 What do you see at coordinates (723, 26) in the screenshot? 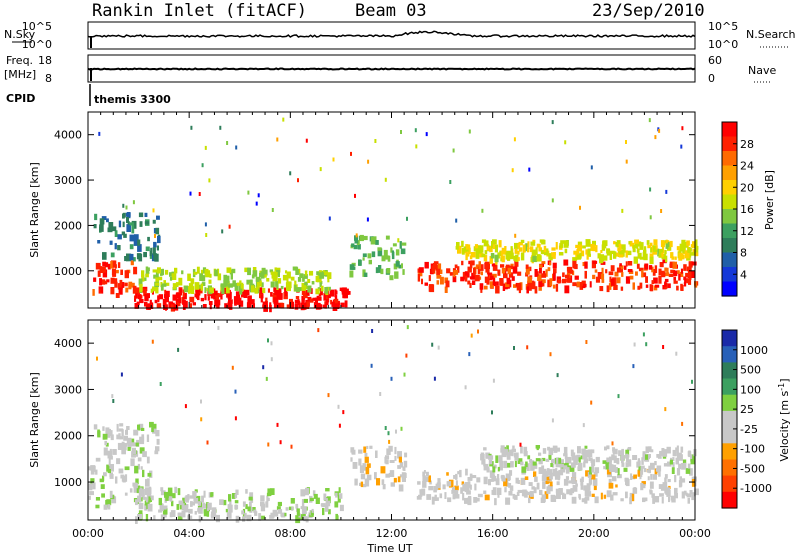
I see `nsky-right-tick-top: 10^5` at bounding box center [723, 26].